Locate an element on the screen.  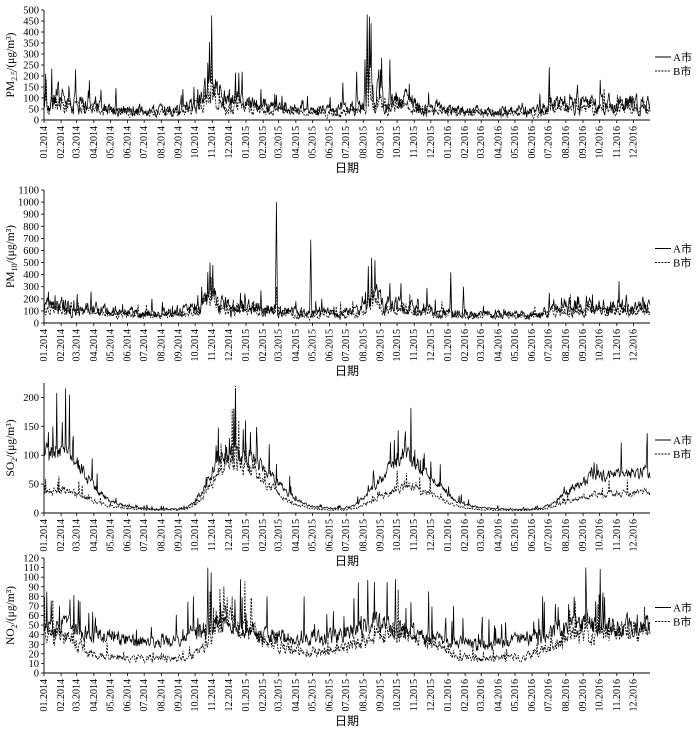
y-tick-label: 300 is located at coordinates (31, 287).